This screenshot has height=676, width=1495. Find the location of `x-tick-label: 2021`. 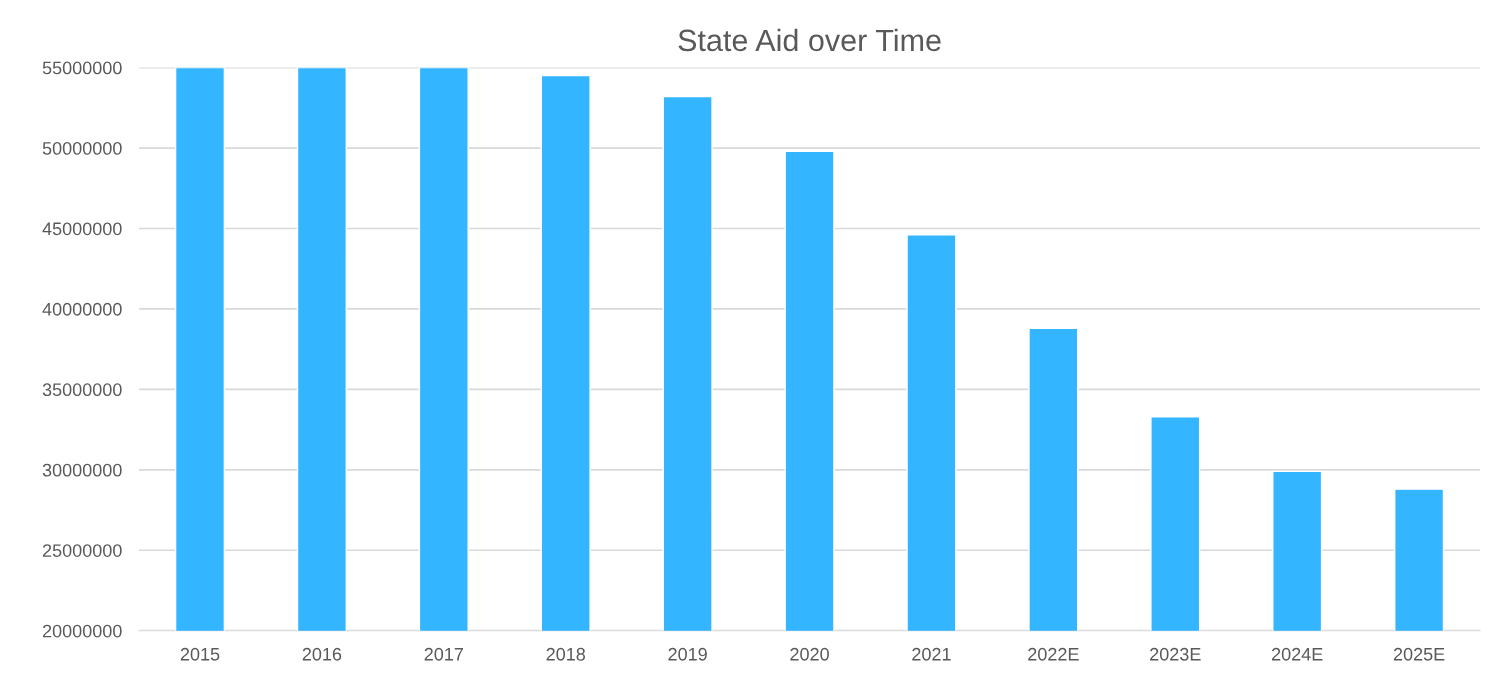

x-tick-label: 2021 is located at coordinates (931, 654).